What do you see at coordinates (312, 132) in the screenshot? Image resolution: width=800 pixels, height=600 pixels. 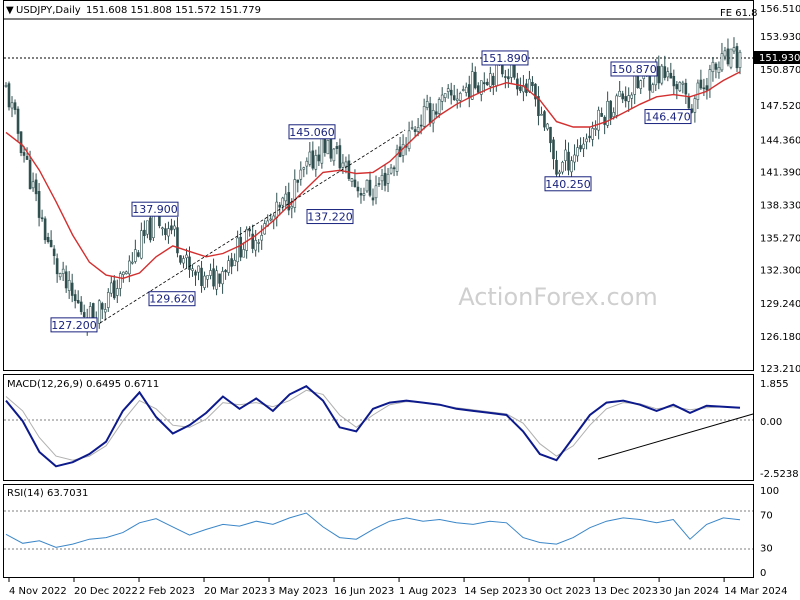 I see `annotation-label: 145.060` at bounding box center [312, 132].